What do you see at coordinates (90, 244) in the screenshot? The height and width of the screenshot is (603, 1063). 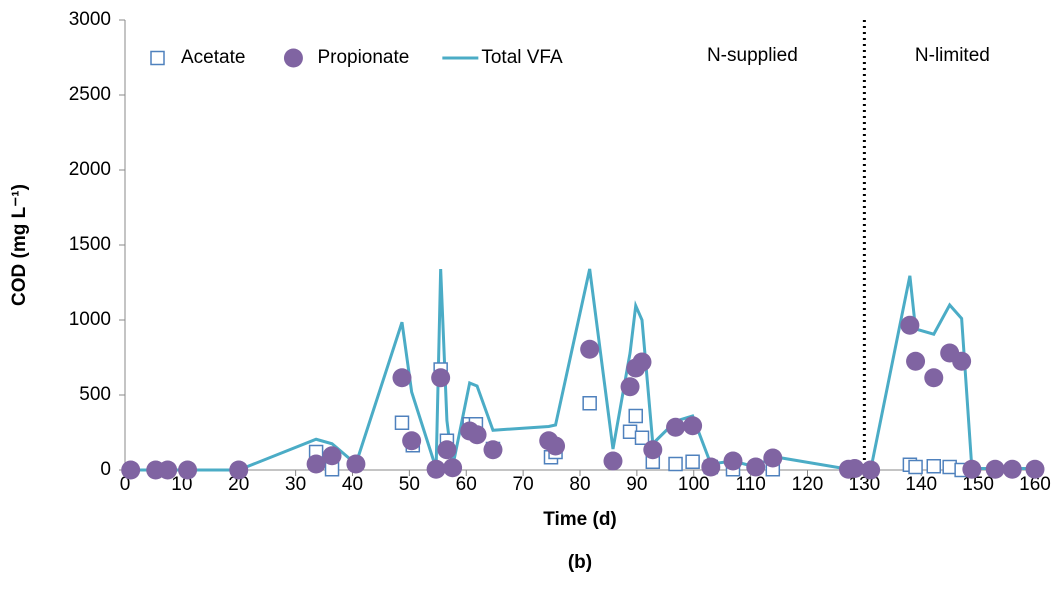 I see `y-tick-label: 1500` at bounding box center [90, 244].